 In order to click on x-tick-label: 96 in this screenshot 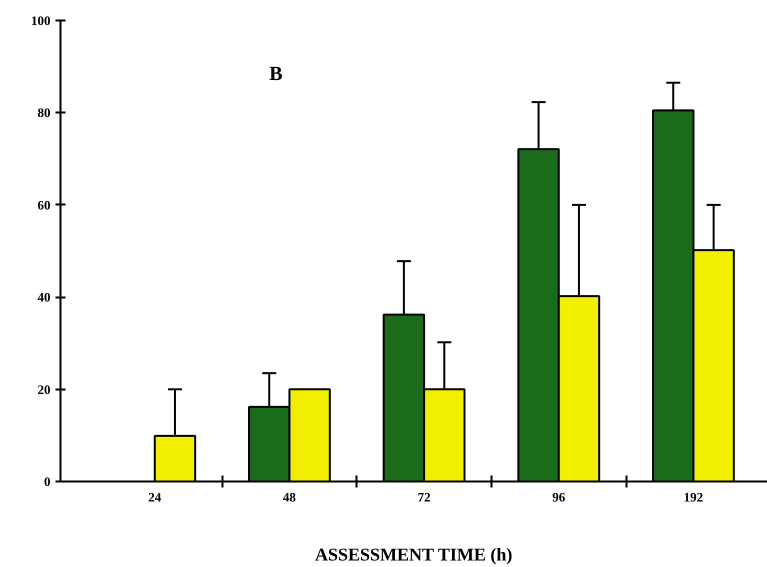, I will do `click(559, 497)`.